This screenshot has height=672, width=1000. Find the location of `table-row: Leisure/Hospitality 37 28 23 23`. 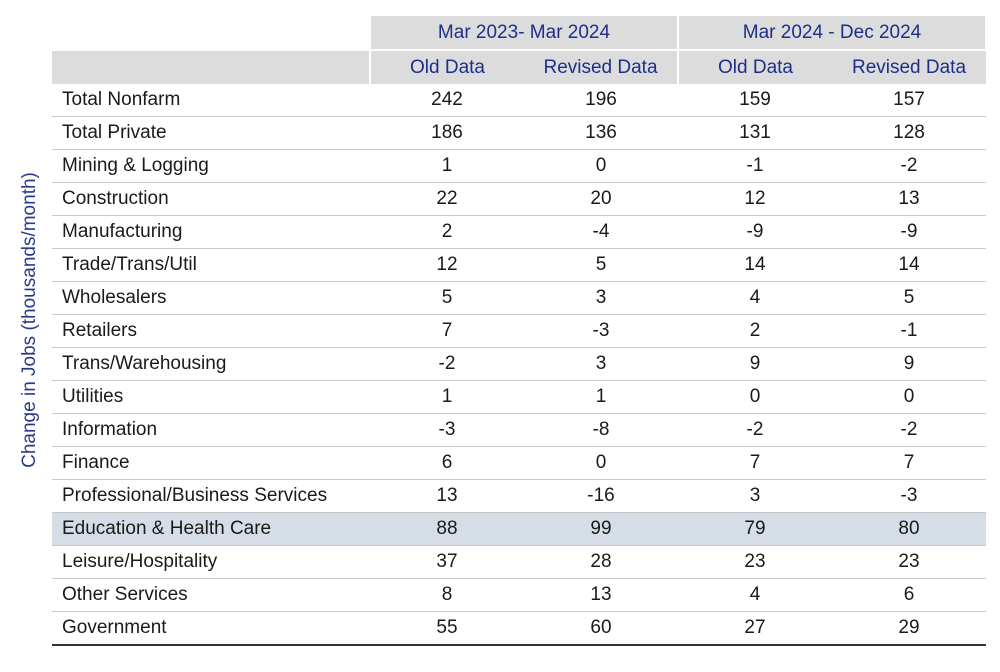

table-row: Leisure/Hospitality 37 28 23 23 is located at coordinates (519, 562).